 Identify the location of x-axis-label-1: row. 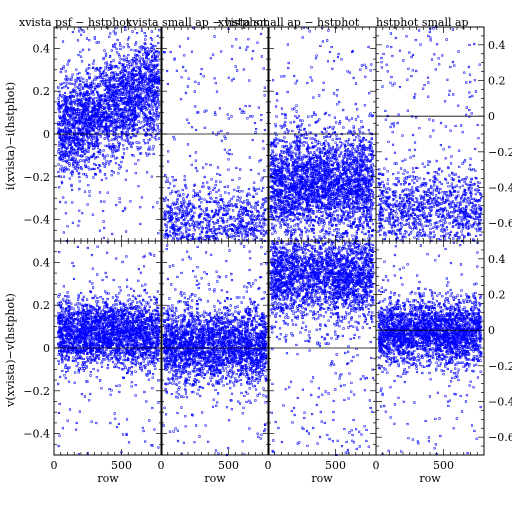
(108, 478).